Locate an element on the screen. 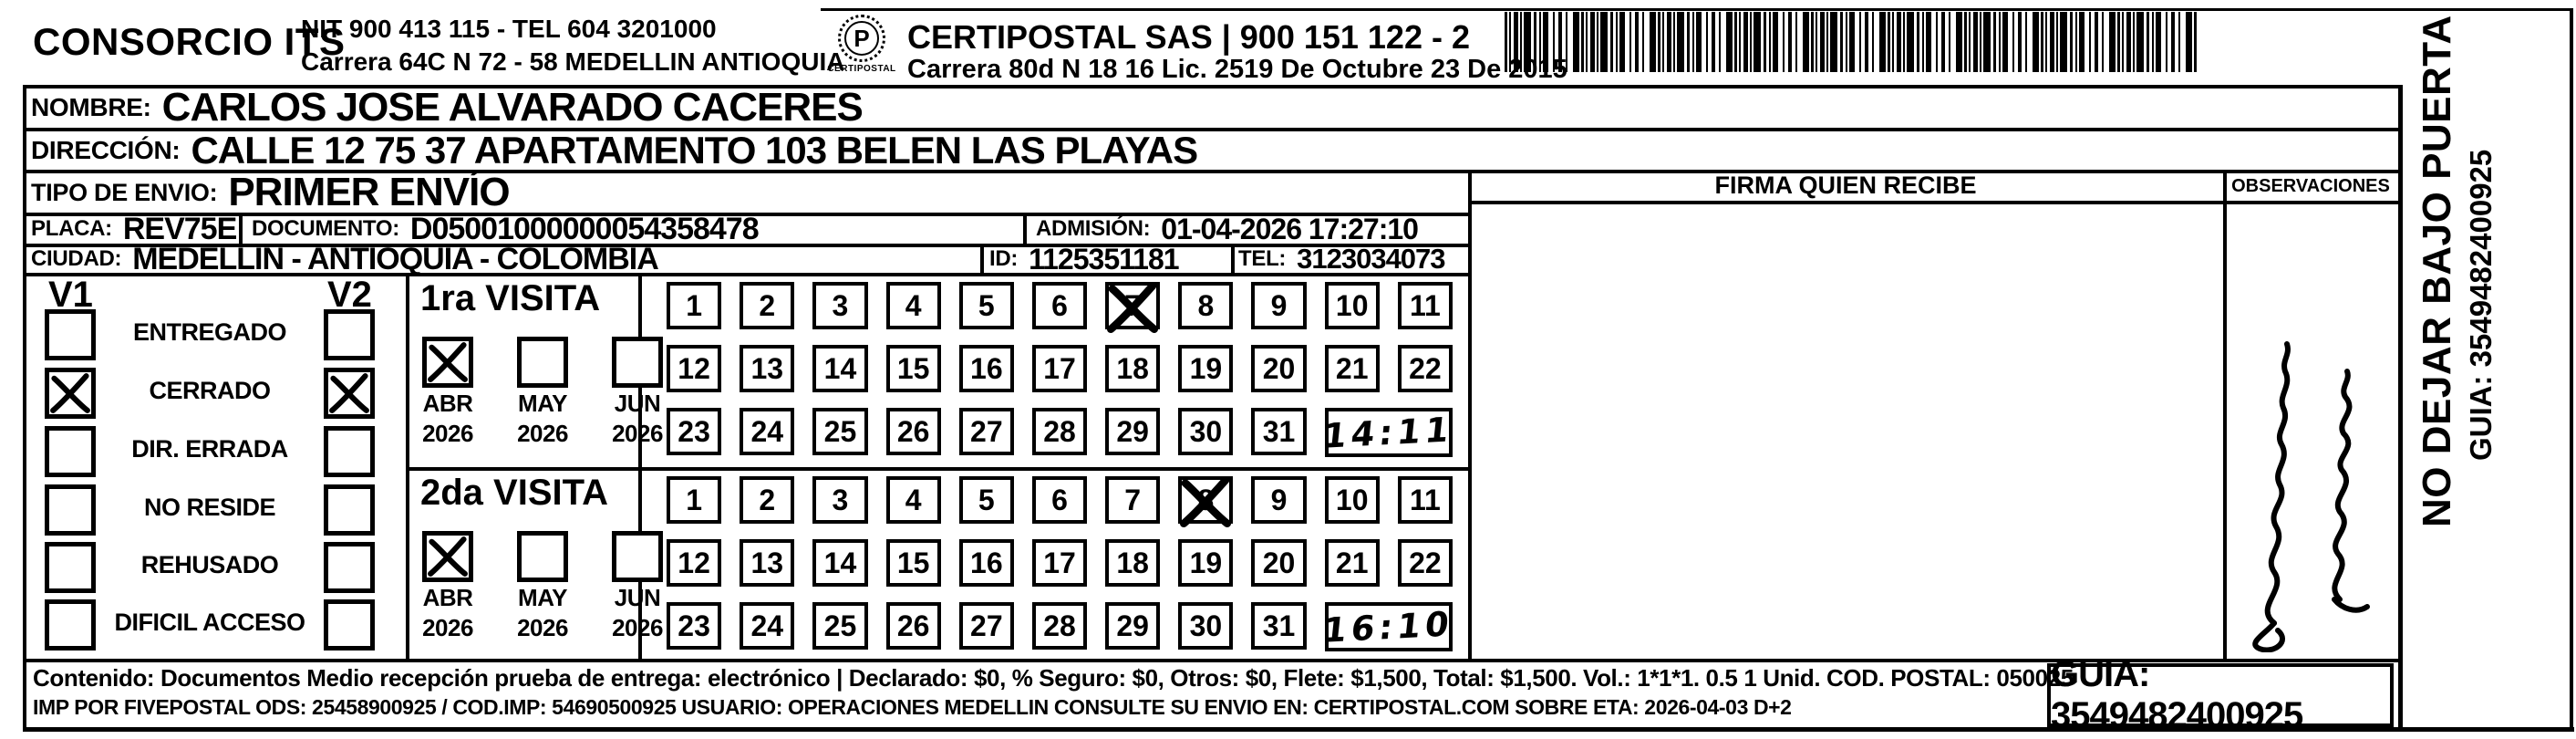  day-cell: 5 is located at coordinates (986, 500).